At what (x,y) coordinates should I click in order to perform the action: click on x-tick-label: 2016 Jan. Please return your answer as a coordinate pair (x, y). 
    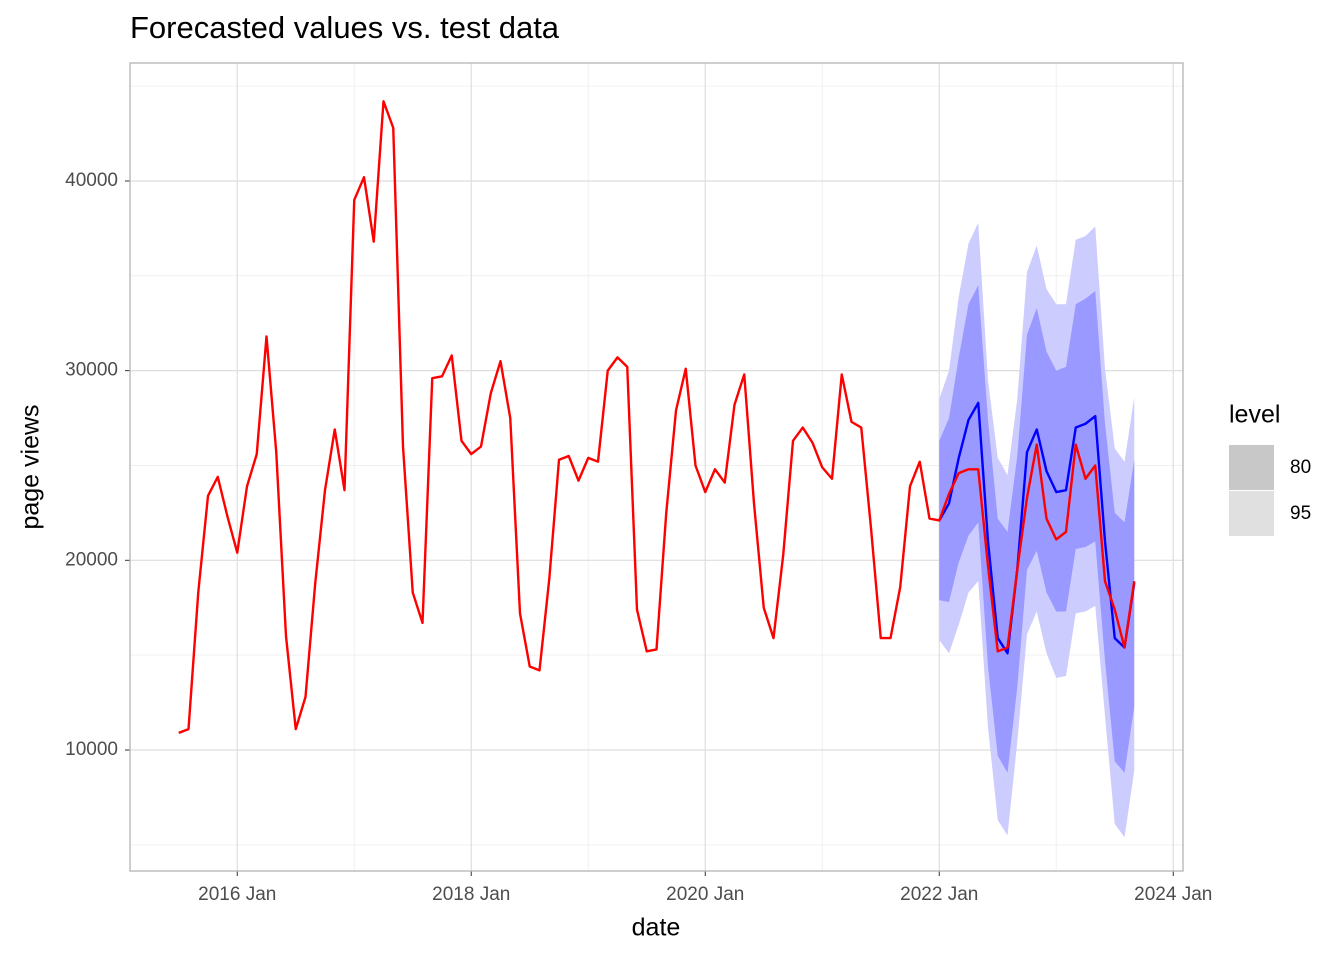
    Looking at the image, I should click on (237, 894).